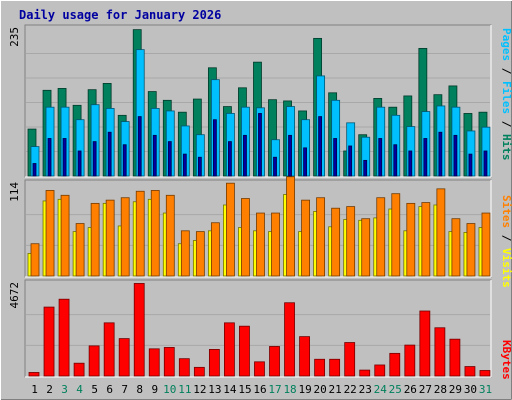 The height and width of the screenshot is (400, 512). Describe the element at coordinates (425, 389) in the screenshot. I see `day-label-27: 27` at that location.